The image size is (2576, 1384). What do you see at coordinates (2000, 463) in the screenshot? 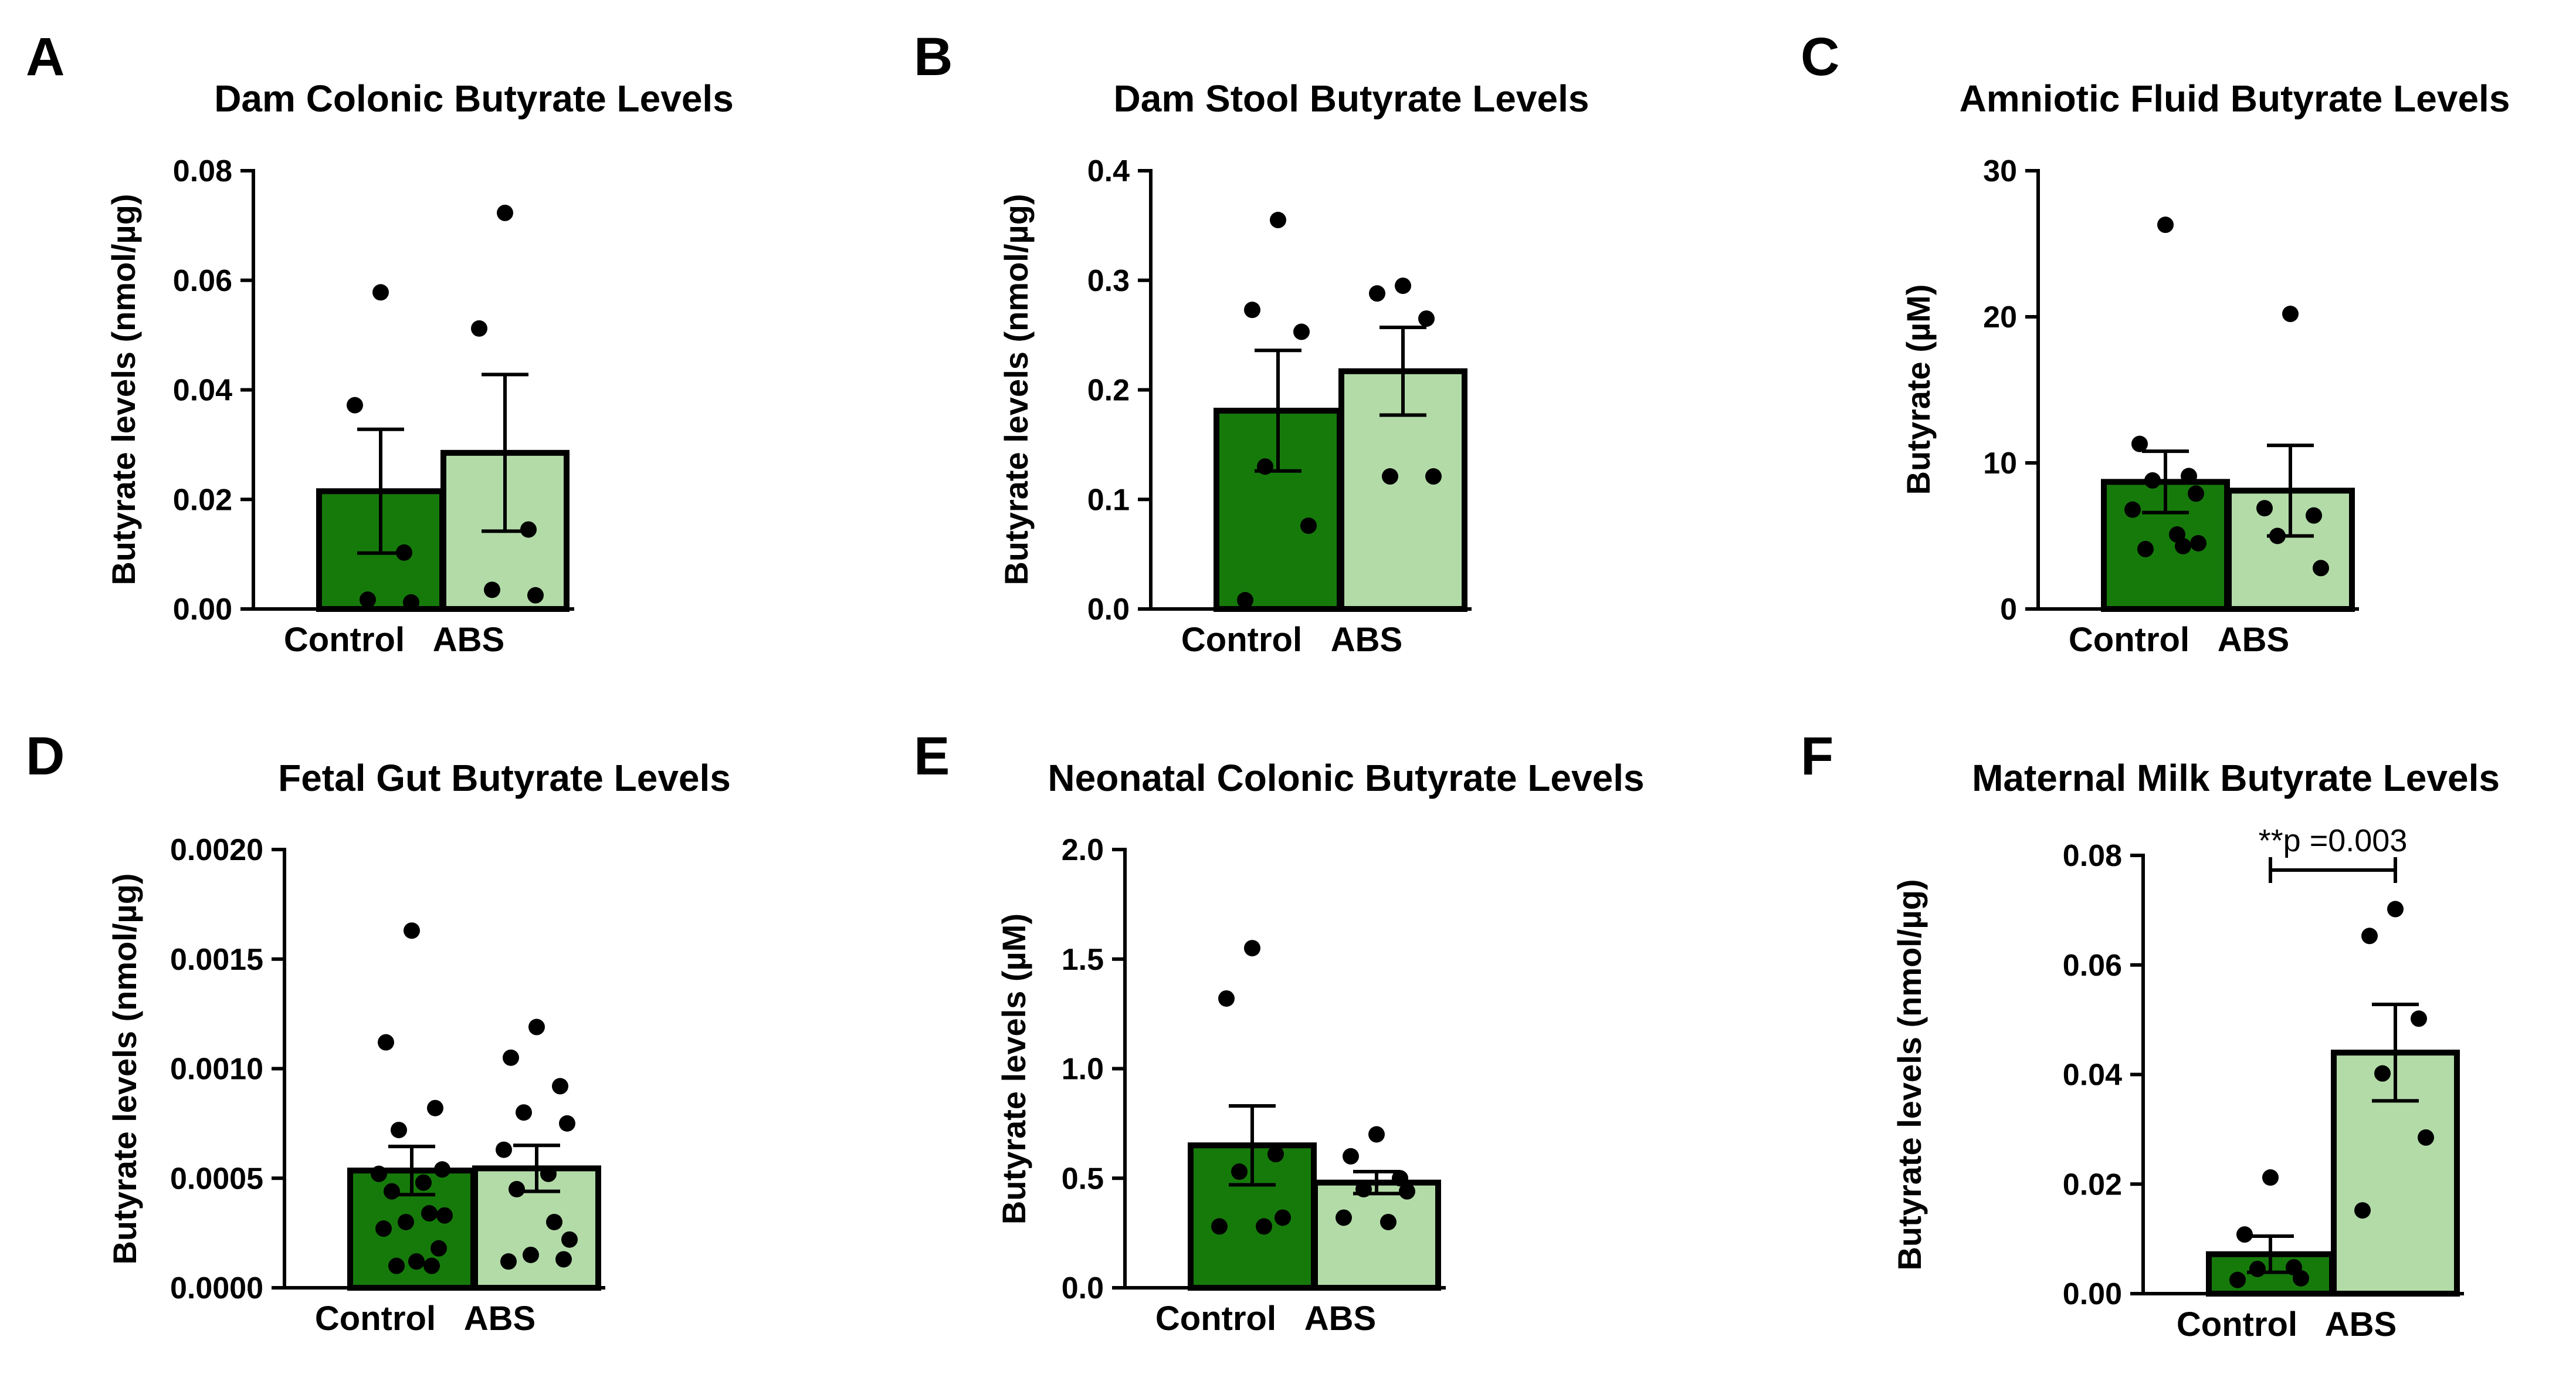
I see `y-tick-label: 10` at bounding box center [2000, 463].